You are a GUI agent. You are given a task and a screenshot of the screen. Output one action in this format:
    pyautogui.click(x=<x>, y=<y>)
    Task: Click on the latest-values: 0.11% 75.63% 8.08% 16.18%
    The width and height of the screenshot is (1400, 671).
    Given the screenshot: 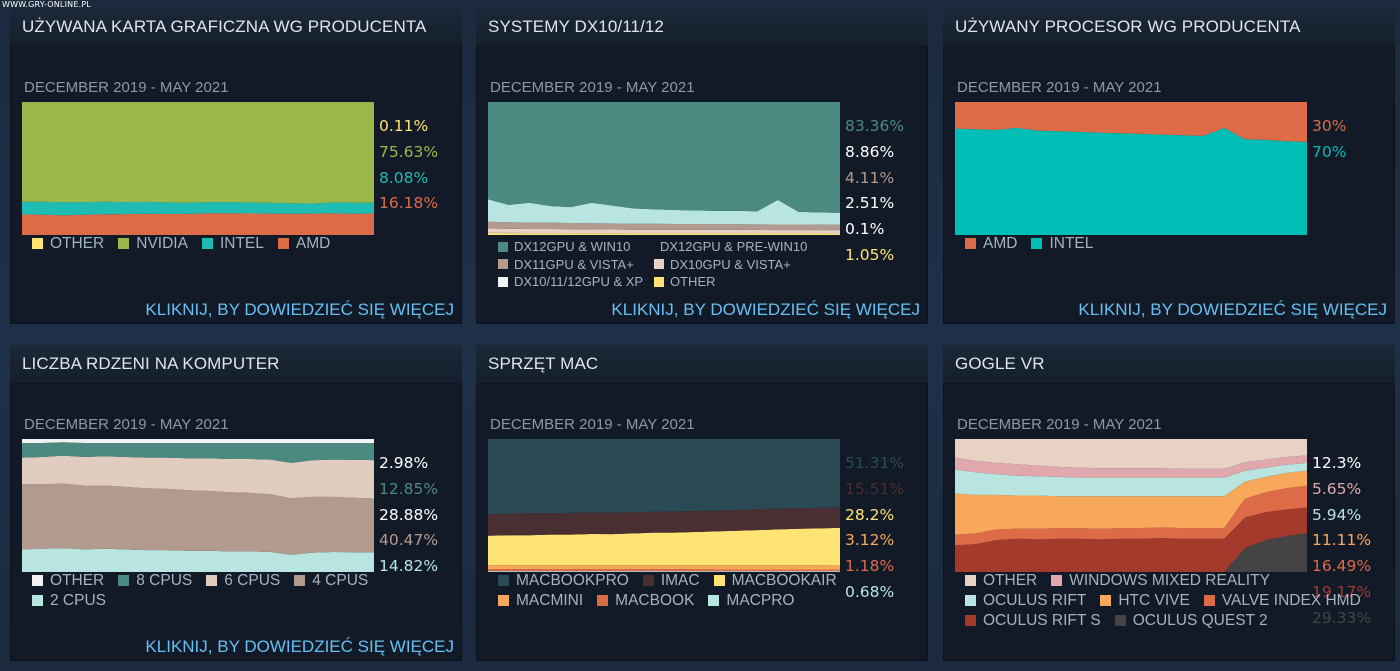 What is the action you would take?
    pyautogui.click(x=419, y=165)
    